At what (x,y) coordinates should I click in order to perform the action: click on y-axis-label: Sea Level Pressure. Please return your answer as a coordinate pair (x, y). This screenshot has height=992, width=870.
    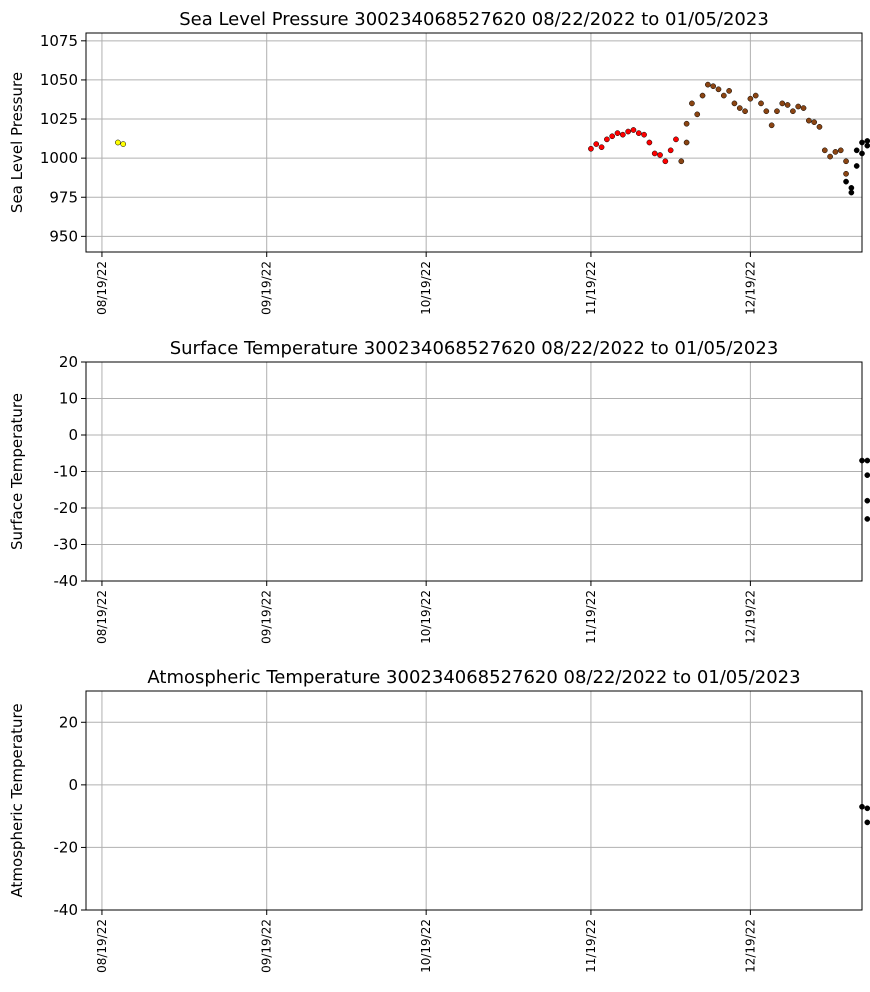
    Looking at the image, I should click on (17, 142).